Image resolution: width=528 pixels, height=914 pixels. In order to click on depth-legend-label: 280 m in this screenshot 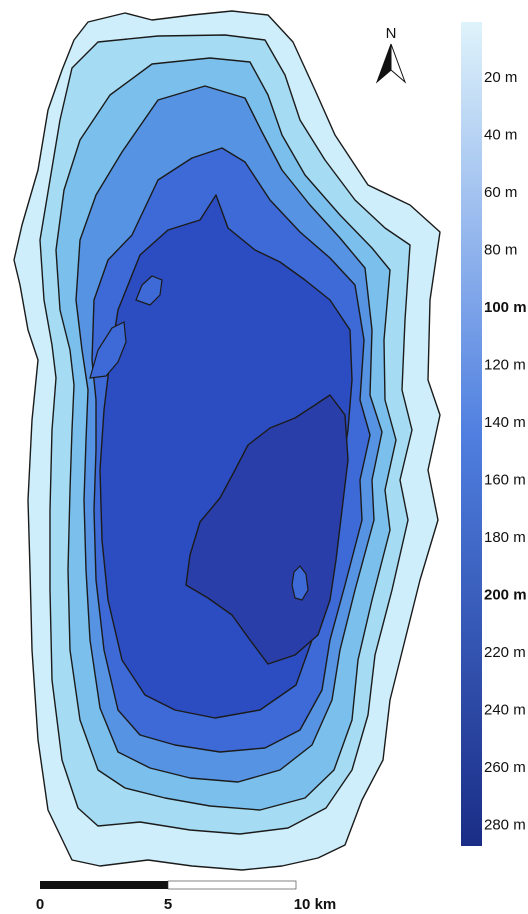, I will do `click(505, 825)`.